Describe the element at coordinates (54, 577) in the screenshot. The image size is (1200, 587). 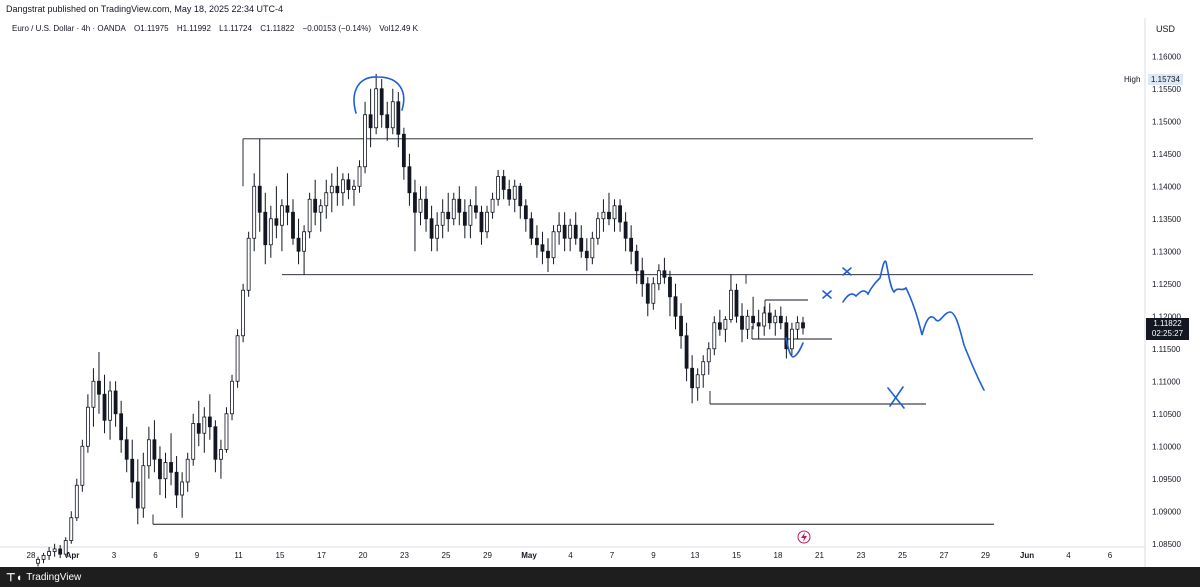
I see `footer-brand: TradingView` at that location.